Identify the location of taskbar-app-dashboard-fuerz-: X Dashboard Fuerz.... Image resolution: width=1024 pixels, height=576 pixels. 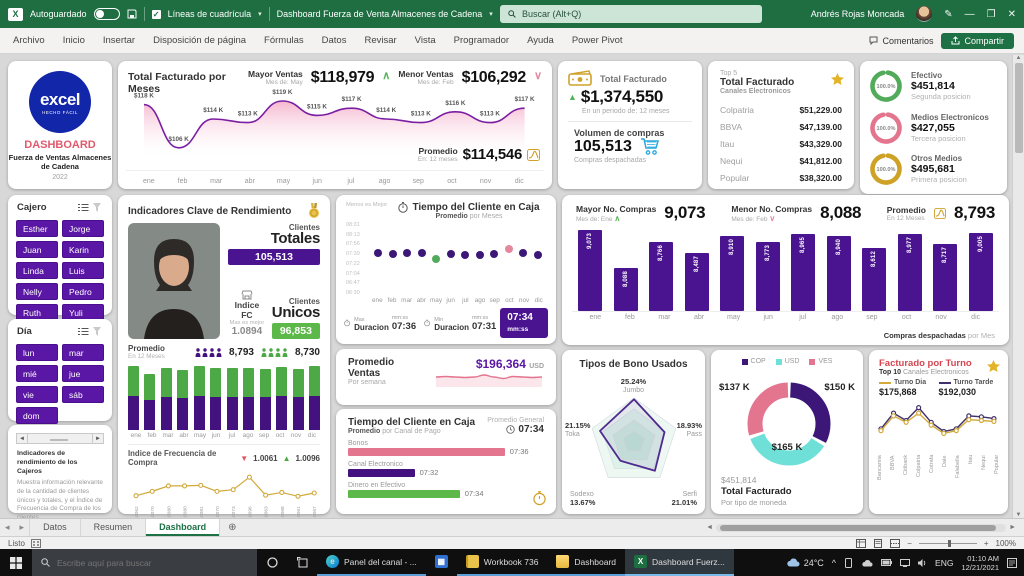
(679, 562).